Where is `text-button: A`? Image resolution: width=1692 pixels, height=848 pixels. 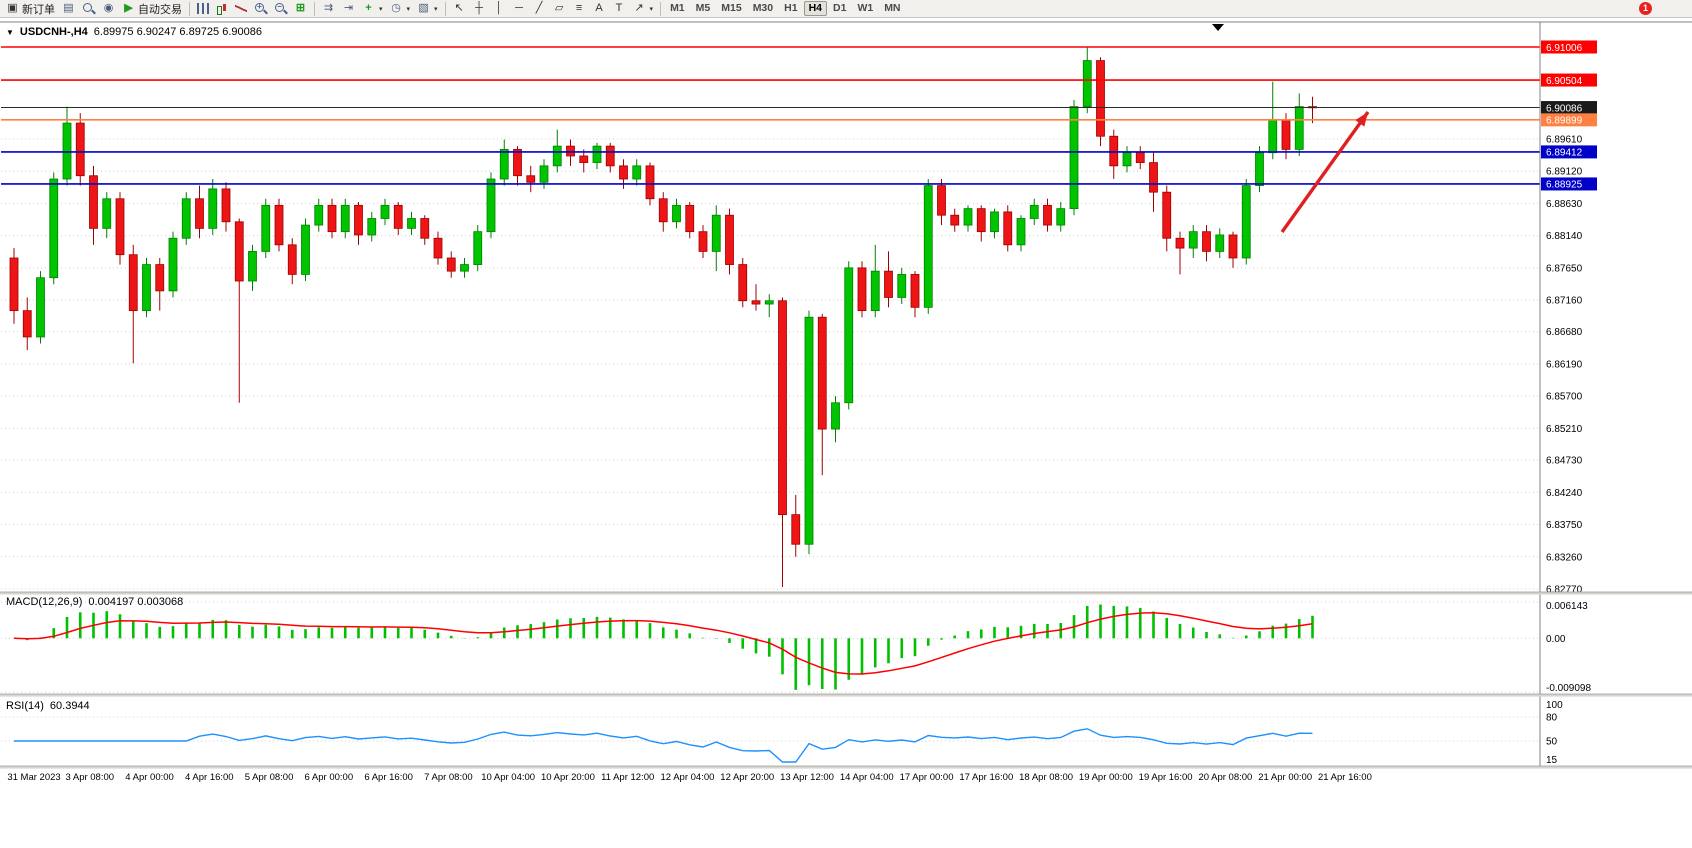 text-button: A is located at coordinates (599, 9).